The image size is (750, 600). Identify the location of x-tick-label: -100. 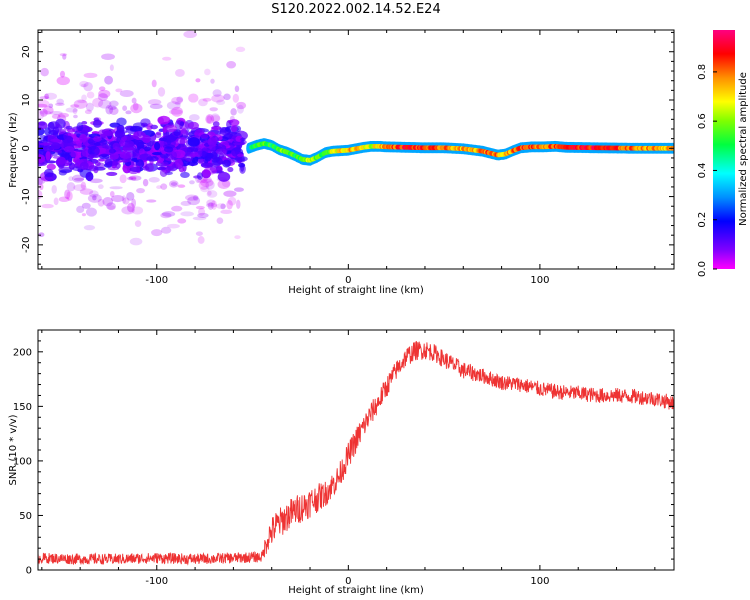
(156, 581).